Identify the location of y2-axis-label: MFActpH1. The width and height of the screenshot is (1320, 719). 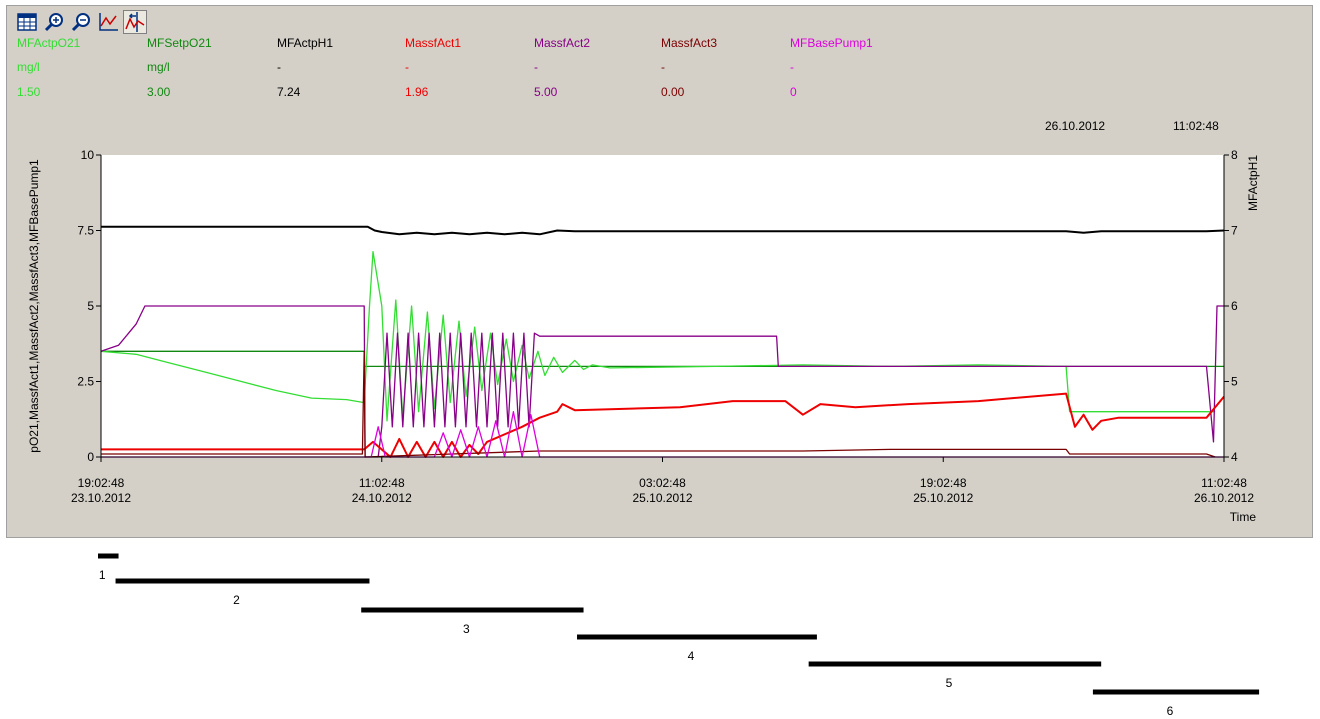
(1253, 183).